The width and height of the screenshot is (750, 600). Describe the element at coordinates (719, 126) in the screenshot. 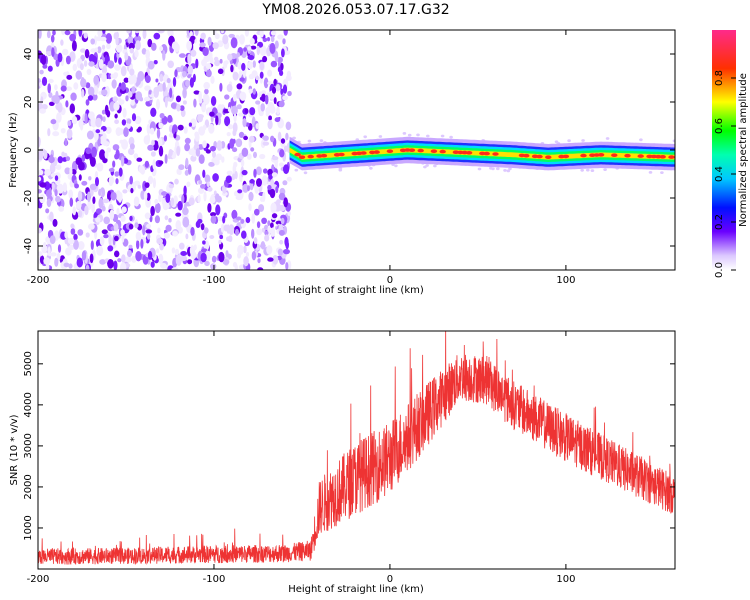

I see `colorbar-tick-label: 0.6` at that location.